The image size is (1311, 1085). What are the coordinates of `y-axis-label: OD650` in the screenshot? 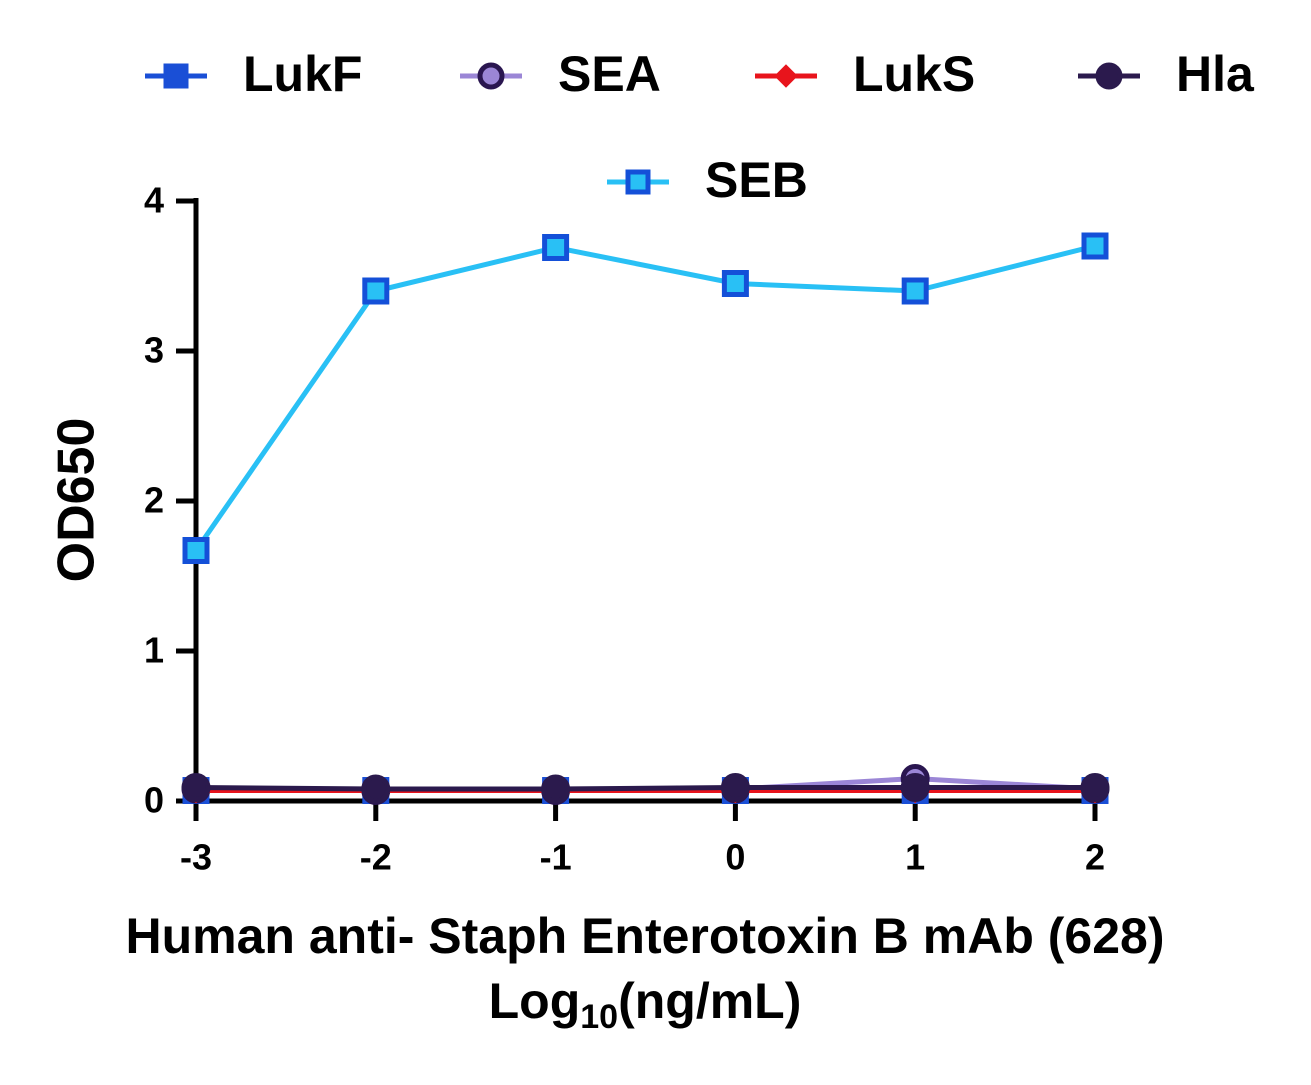 It's located at (77, 500).